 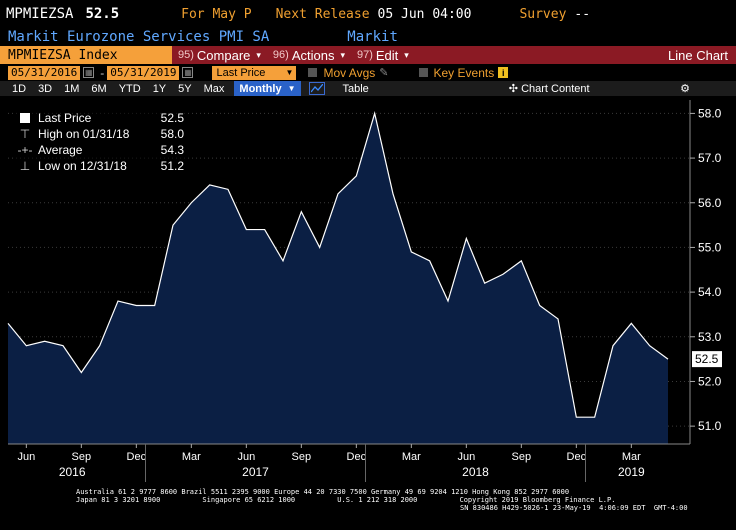 What do you see at coordinates (372, 37) in the screenshot?
I see `source-text: Markit` at bounding box center [372, 37].